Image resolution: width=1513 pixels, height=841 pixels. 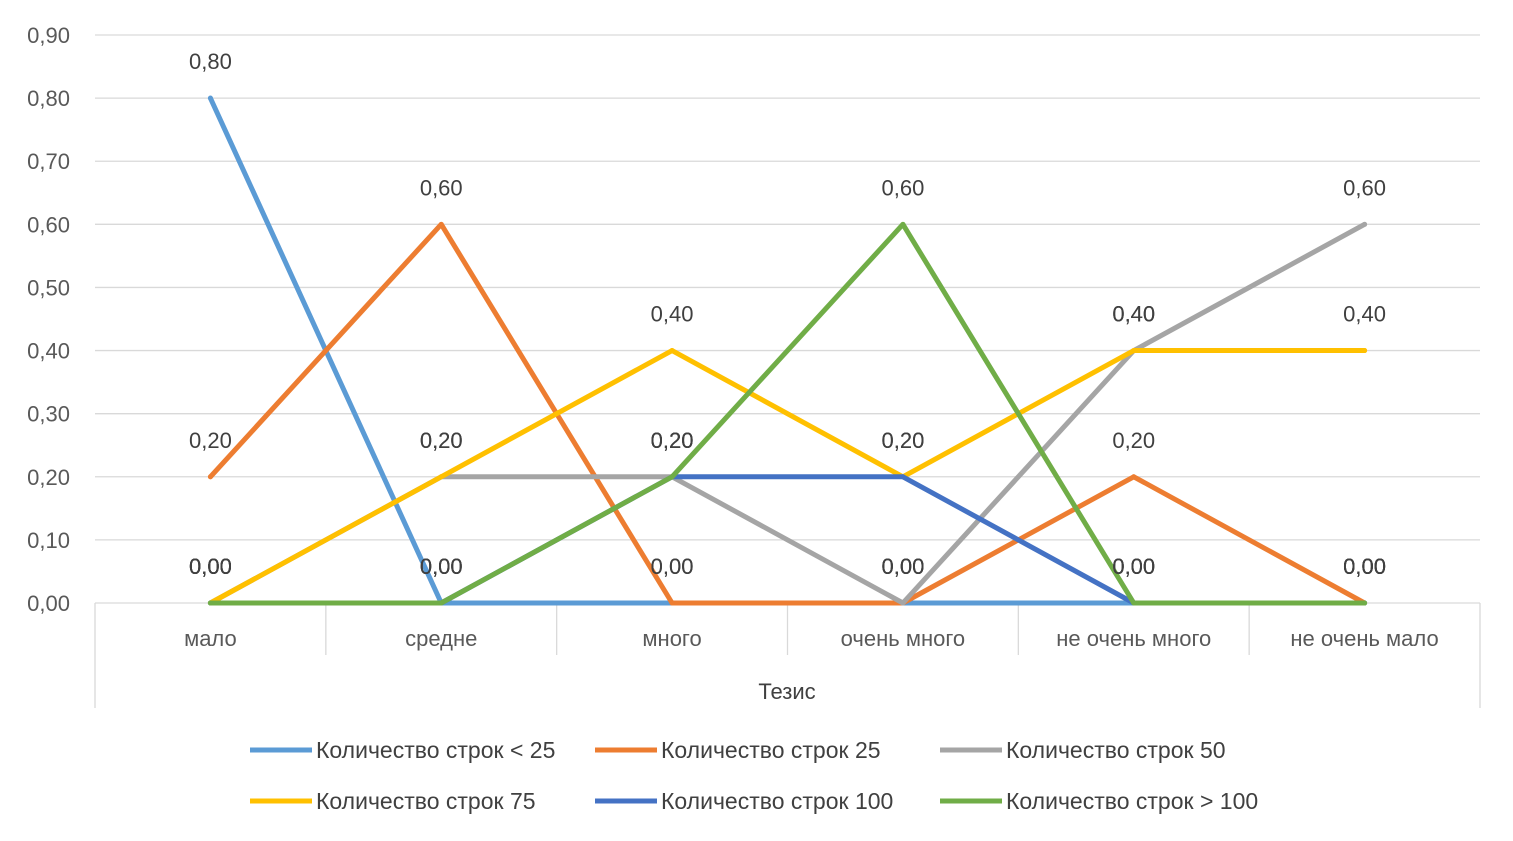 What do you see at coordinates (1133, 638) in the screenshot?
I see `x-tick-label: не очень много` at bounding box center [1133, 638].